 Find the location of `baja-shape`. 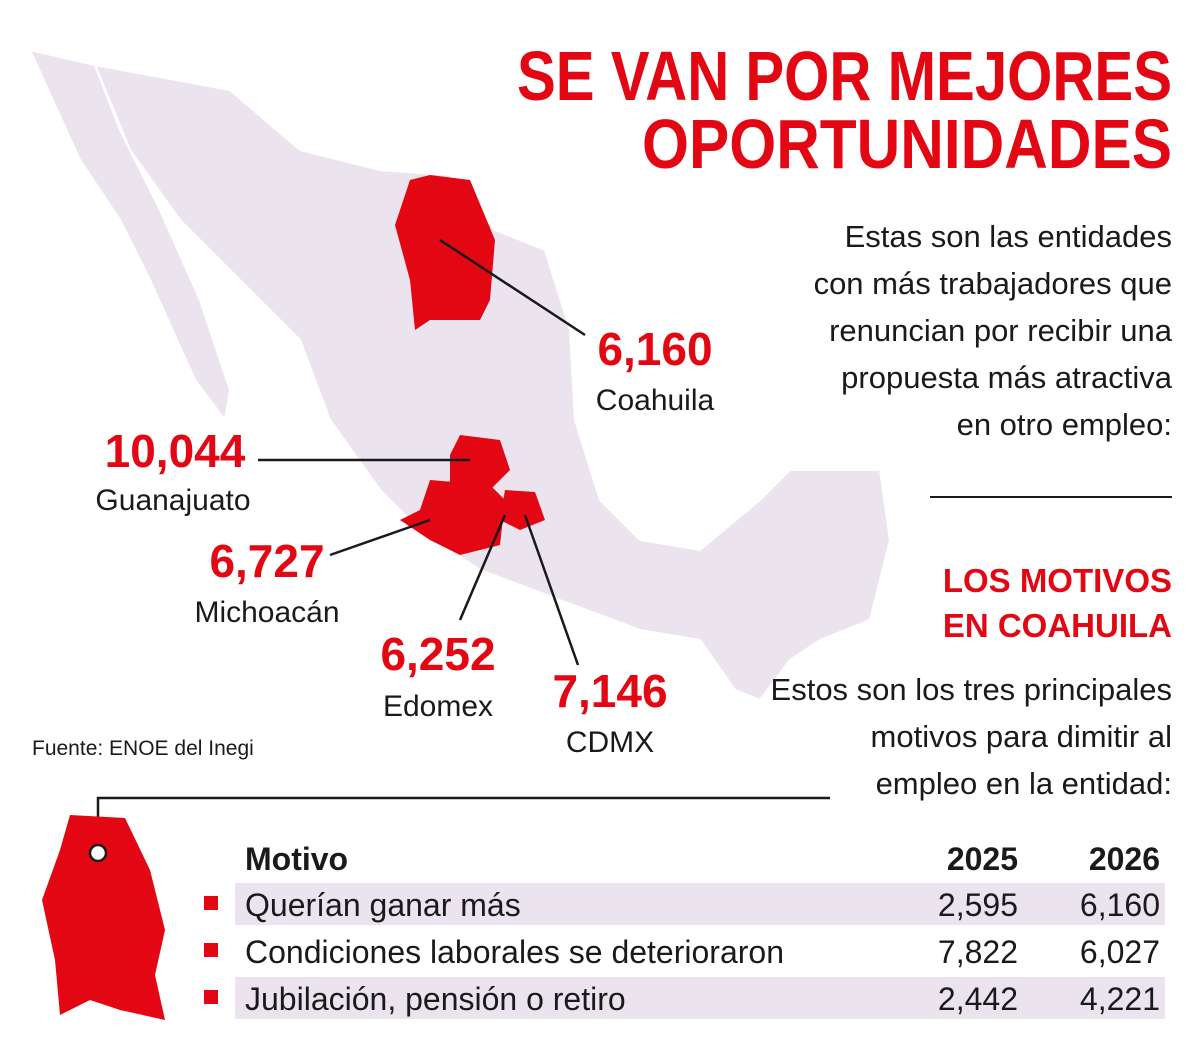

baja-shape is located at coordinates (130, 235).